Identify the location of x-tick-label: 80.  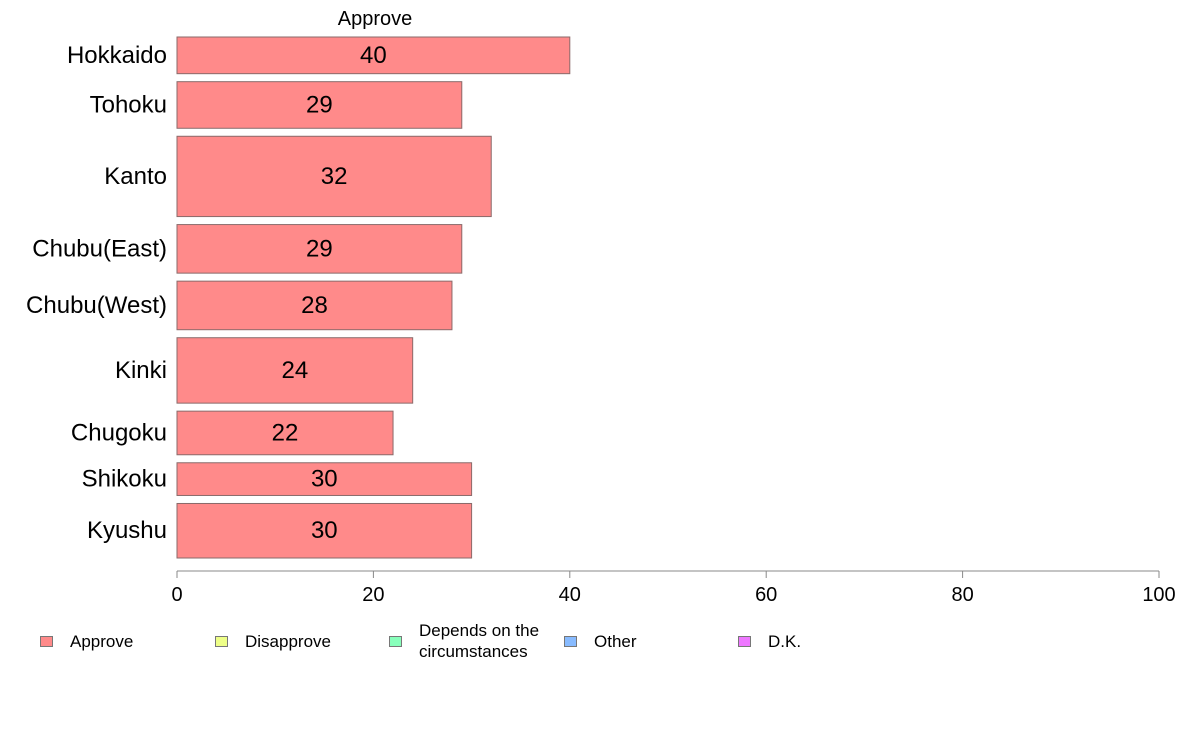
(962, 595).